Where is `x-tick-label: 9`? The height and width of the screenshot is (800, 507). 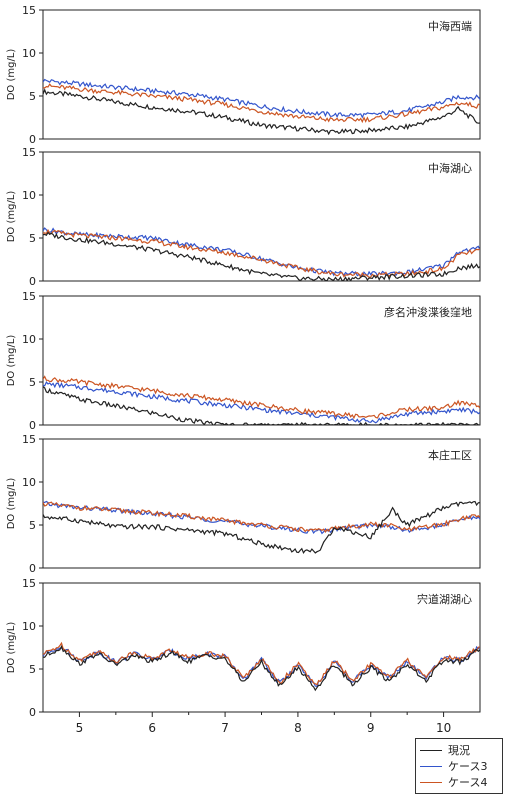 x-tick-label: 9 is located at coordinates (371, 728).